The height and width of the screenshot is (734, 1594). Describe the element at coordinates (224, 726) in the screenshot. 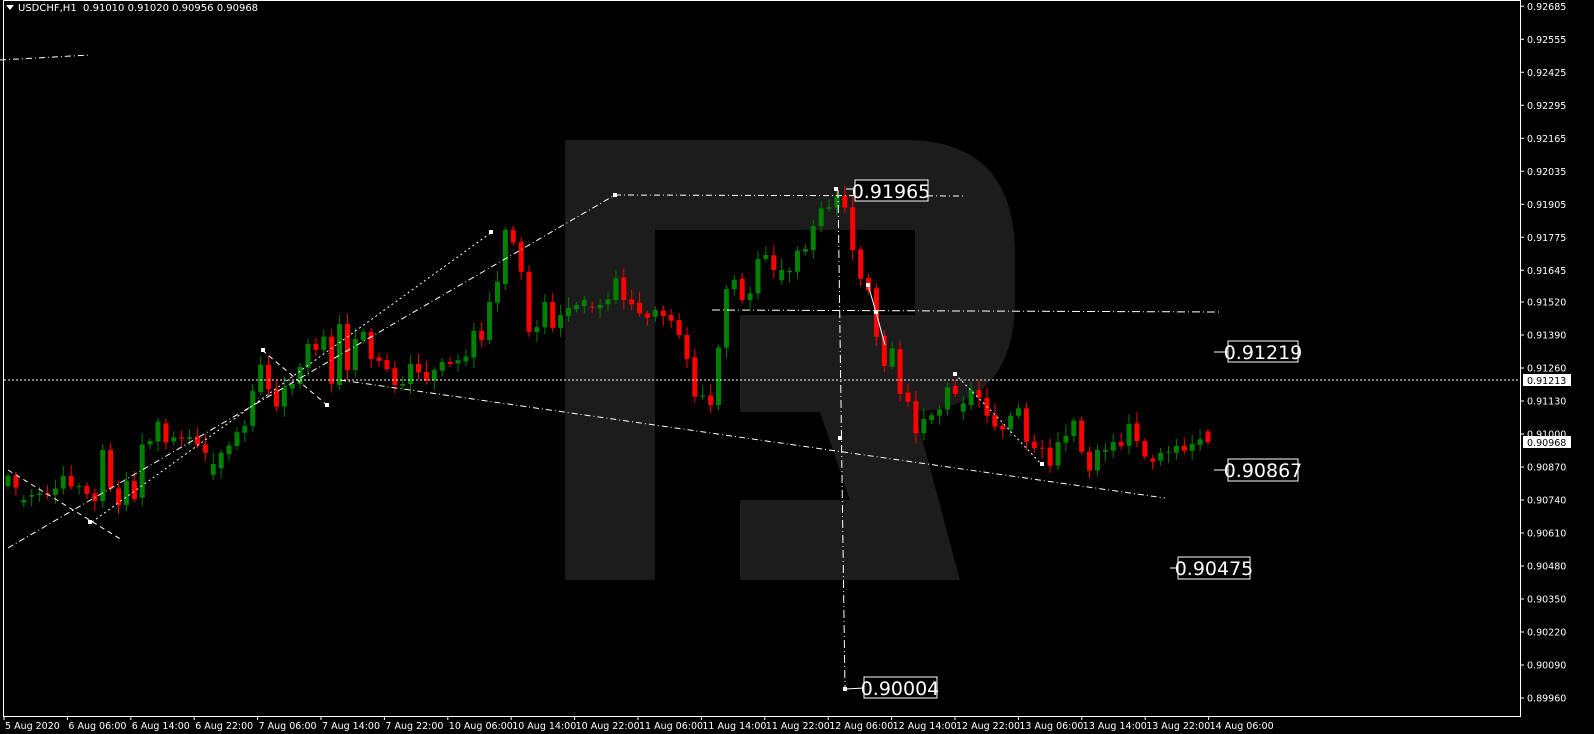

I see `x-tick-label: 6 Aug 22:00` at that location.